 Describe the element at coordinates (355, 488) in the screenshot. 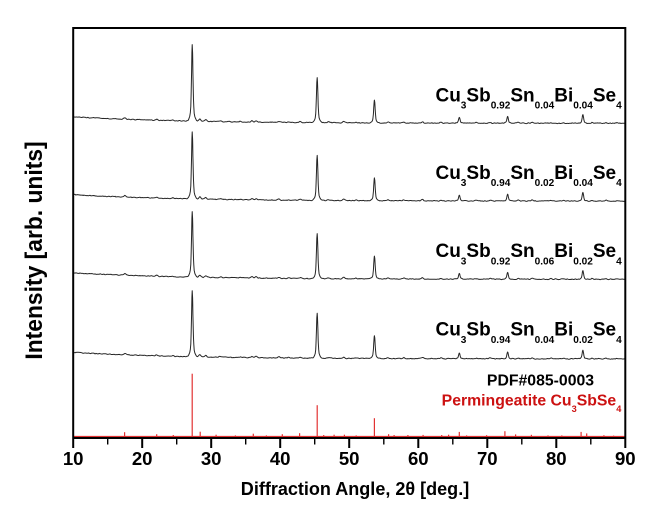

I see `svg-text: Diffraction Angle, 2θ [deg.]` at that location.